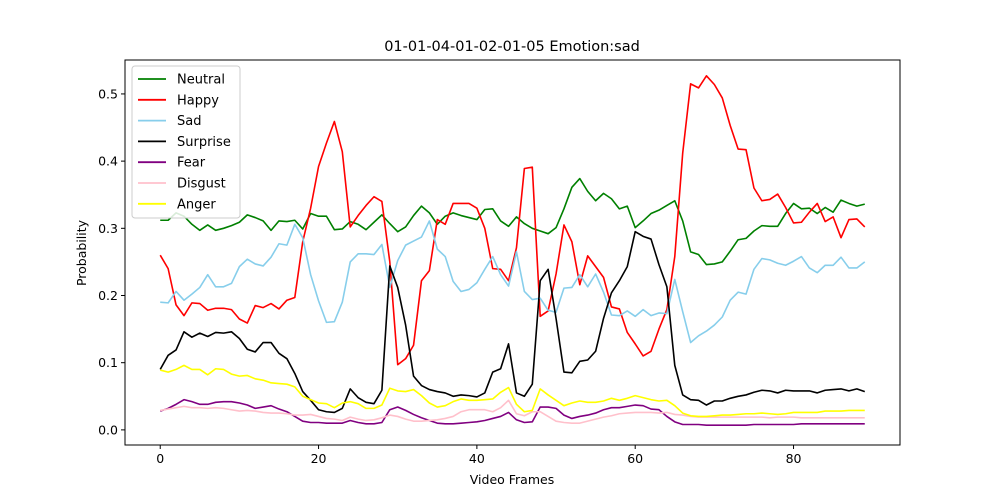 The image size is (1000, 500). I want to click on legend-label-sad: Sad, so click(189, 121).